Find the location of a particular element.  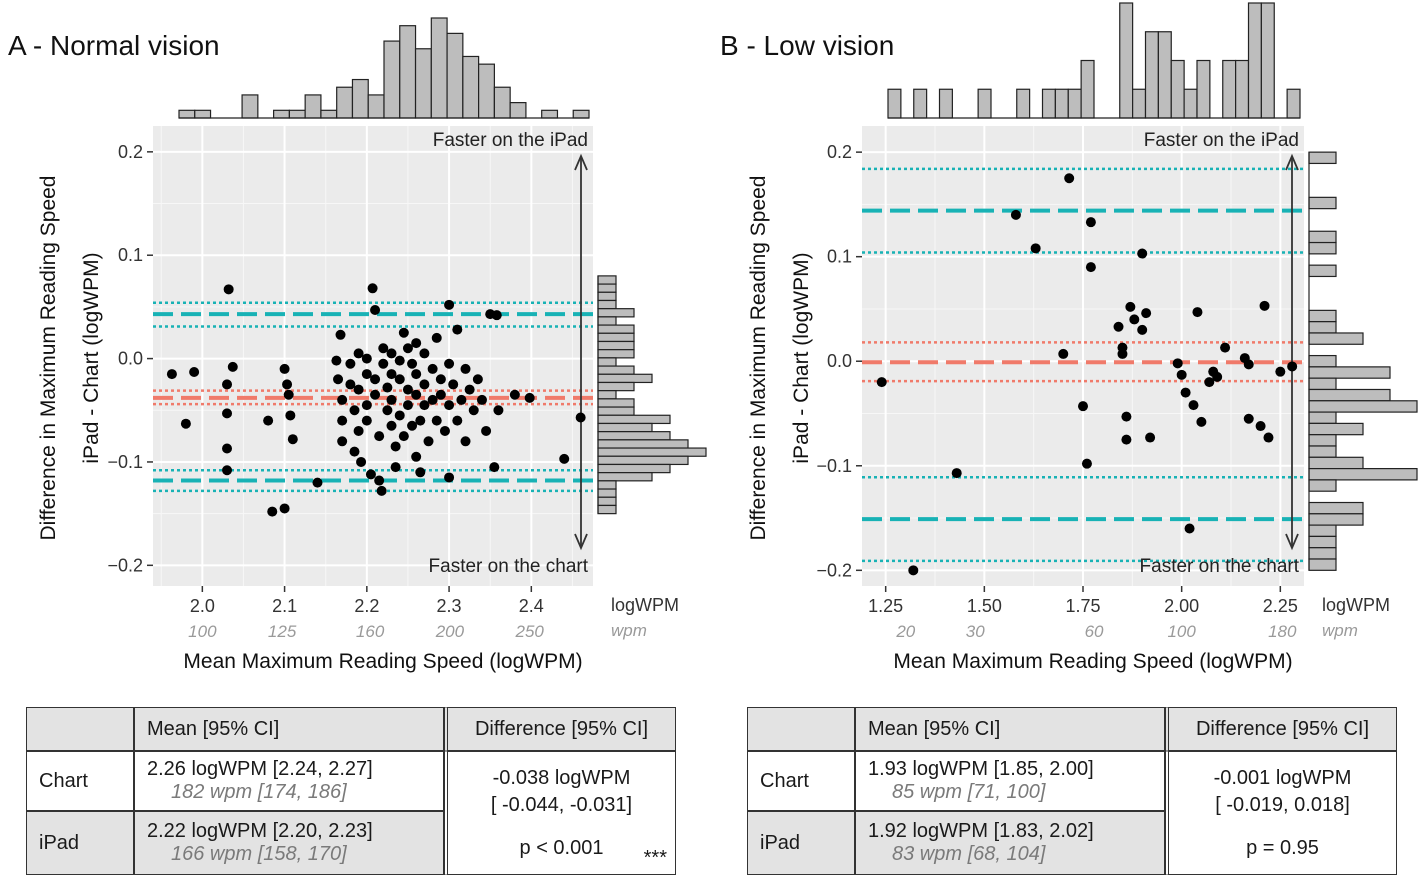

x-tick-label: 1.50 is located at coordinates (984, 606).